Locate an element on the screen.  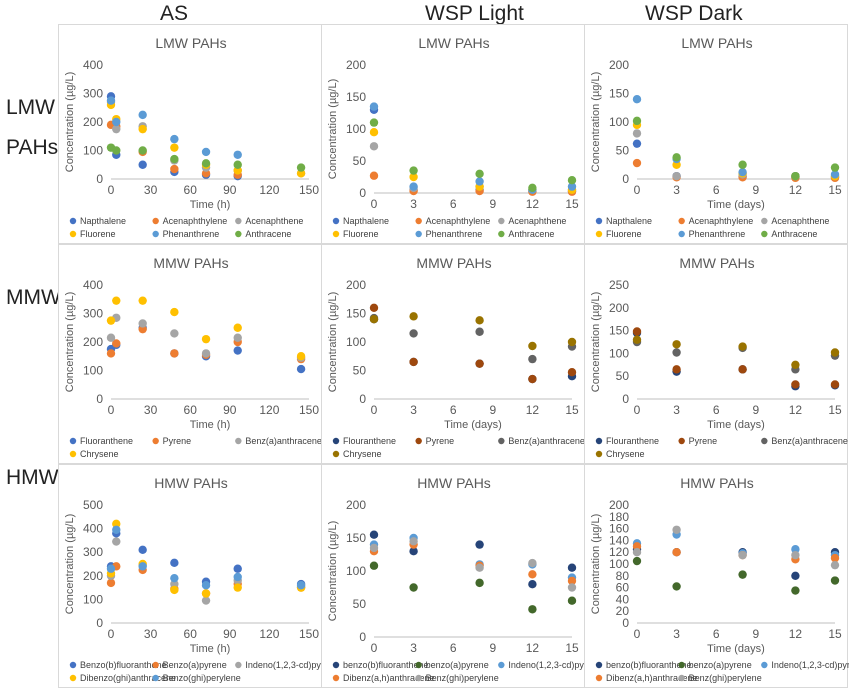
y-tick-label: 40 is located at coordinates (623, 599).